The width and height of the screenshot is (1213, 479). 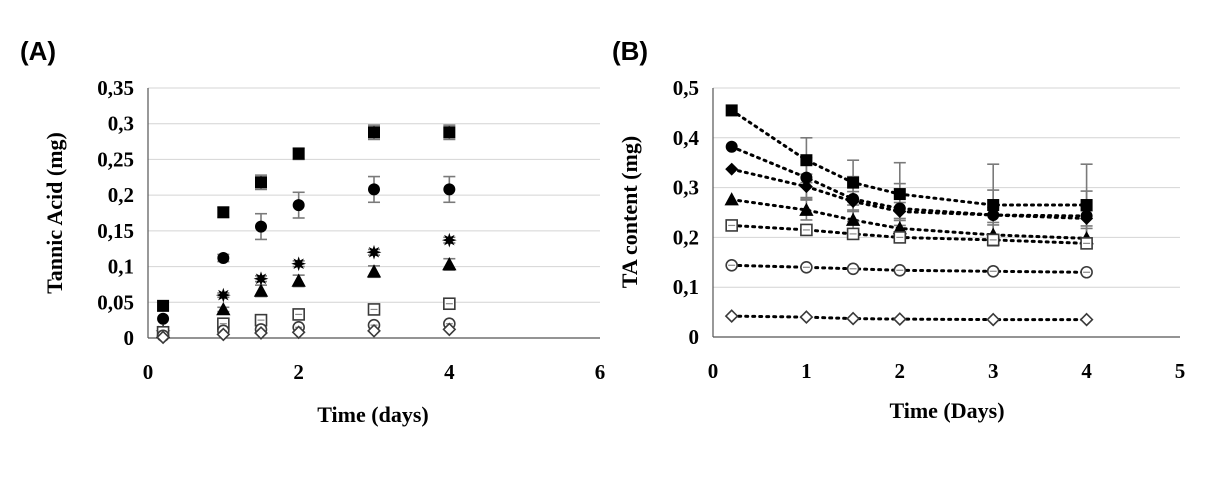 I want to click on panel-b-trend-lines, so click(x=909, y=215).